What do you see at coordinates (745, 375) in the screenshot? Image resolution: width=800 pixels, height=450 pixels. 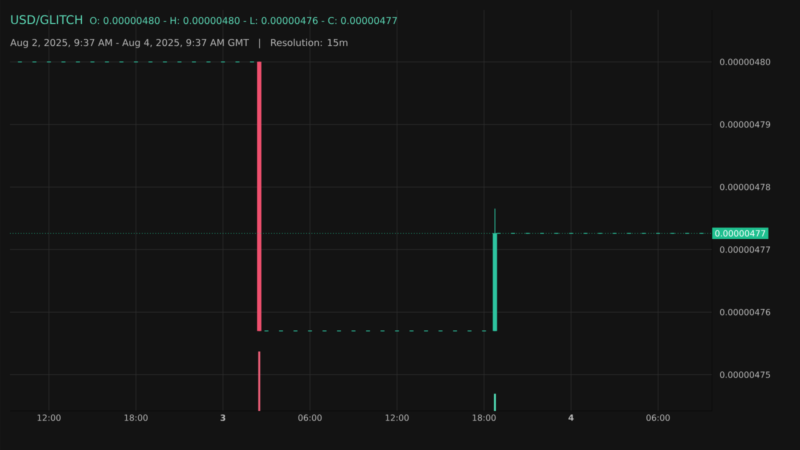 I see `y-tick-label: 0.00000475` at bounding box center [745, 375].